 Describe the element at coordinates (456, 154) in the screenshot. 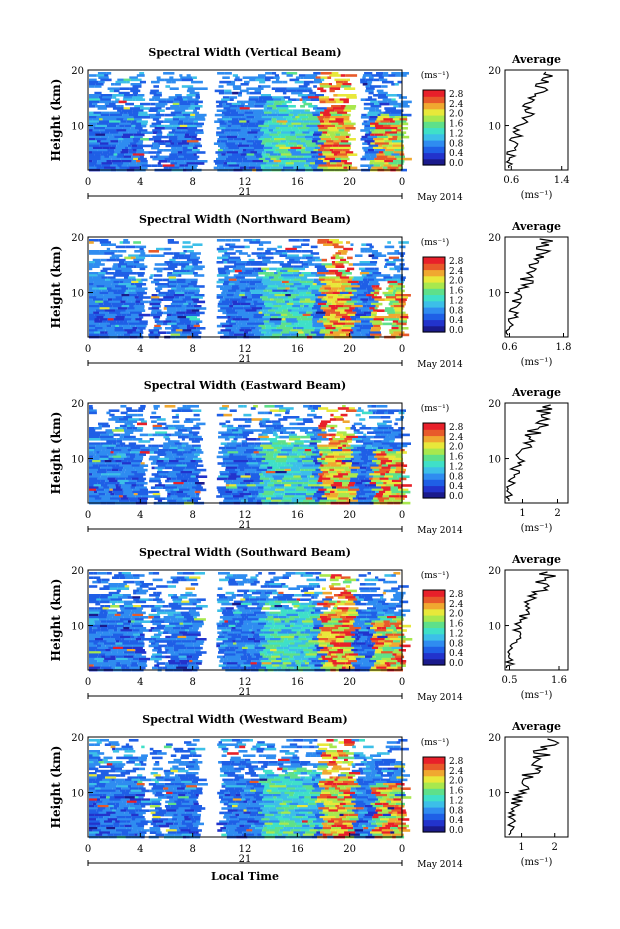

I see `colorbar-tick-label: 0.4` at that location.